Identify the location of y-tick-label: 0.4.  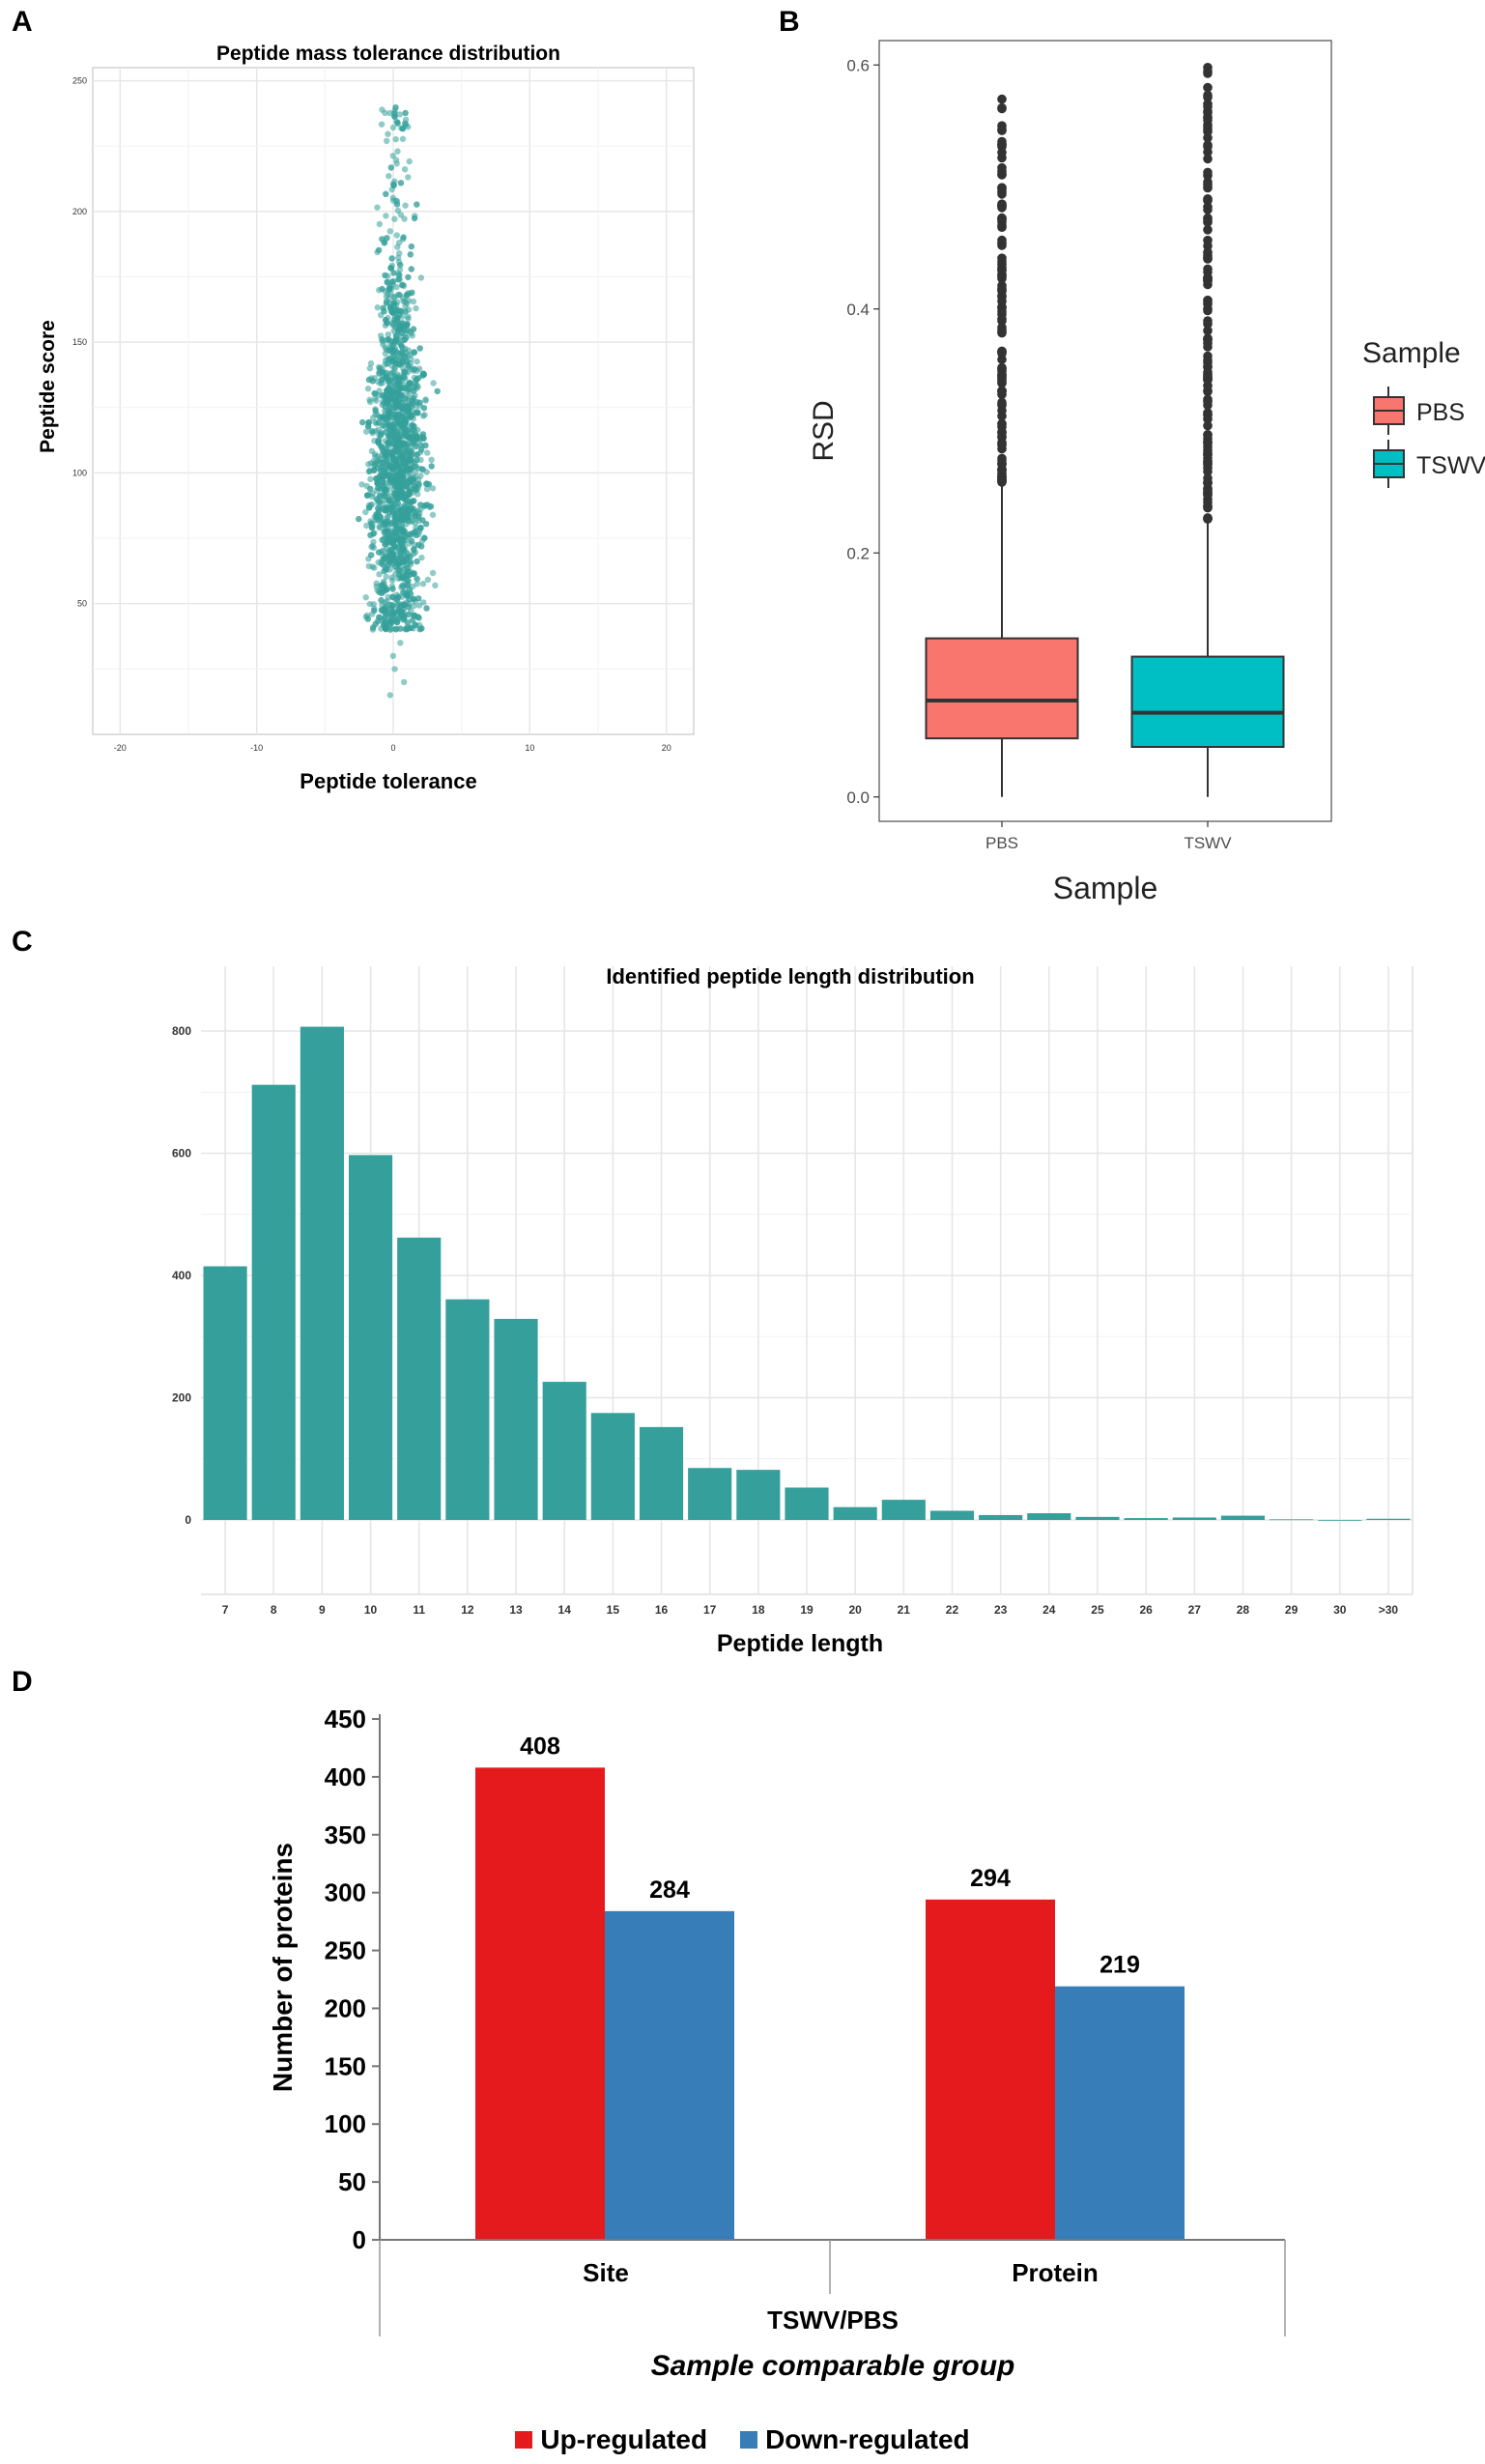
(858, 310).